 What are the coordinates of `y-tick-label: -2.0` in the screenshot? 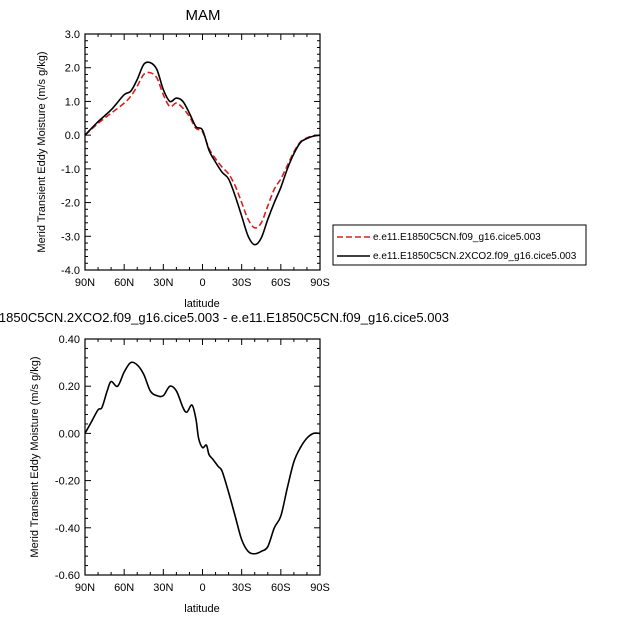 It's located at (70, 204).